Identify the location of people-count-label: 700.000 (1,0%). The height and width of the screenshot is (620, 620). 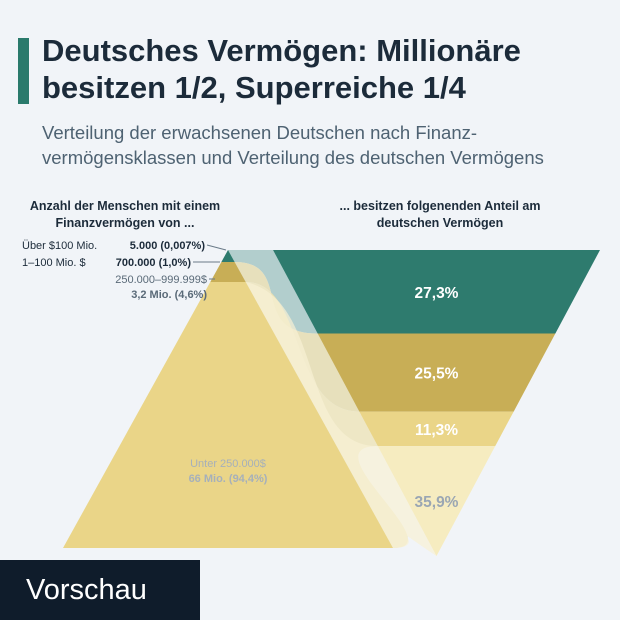
(154, 263).